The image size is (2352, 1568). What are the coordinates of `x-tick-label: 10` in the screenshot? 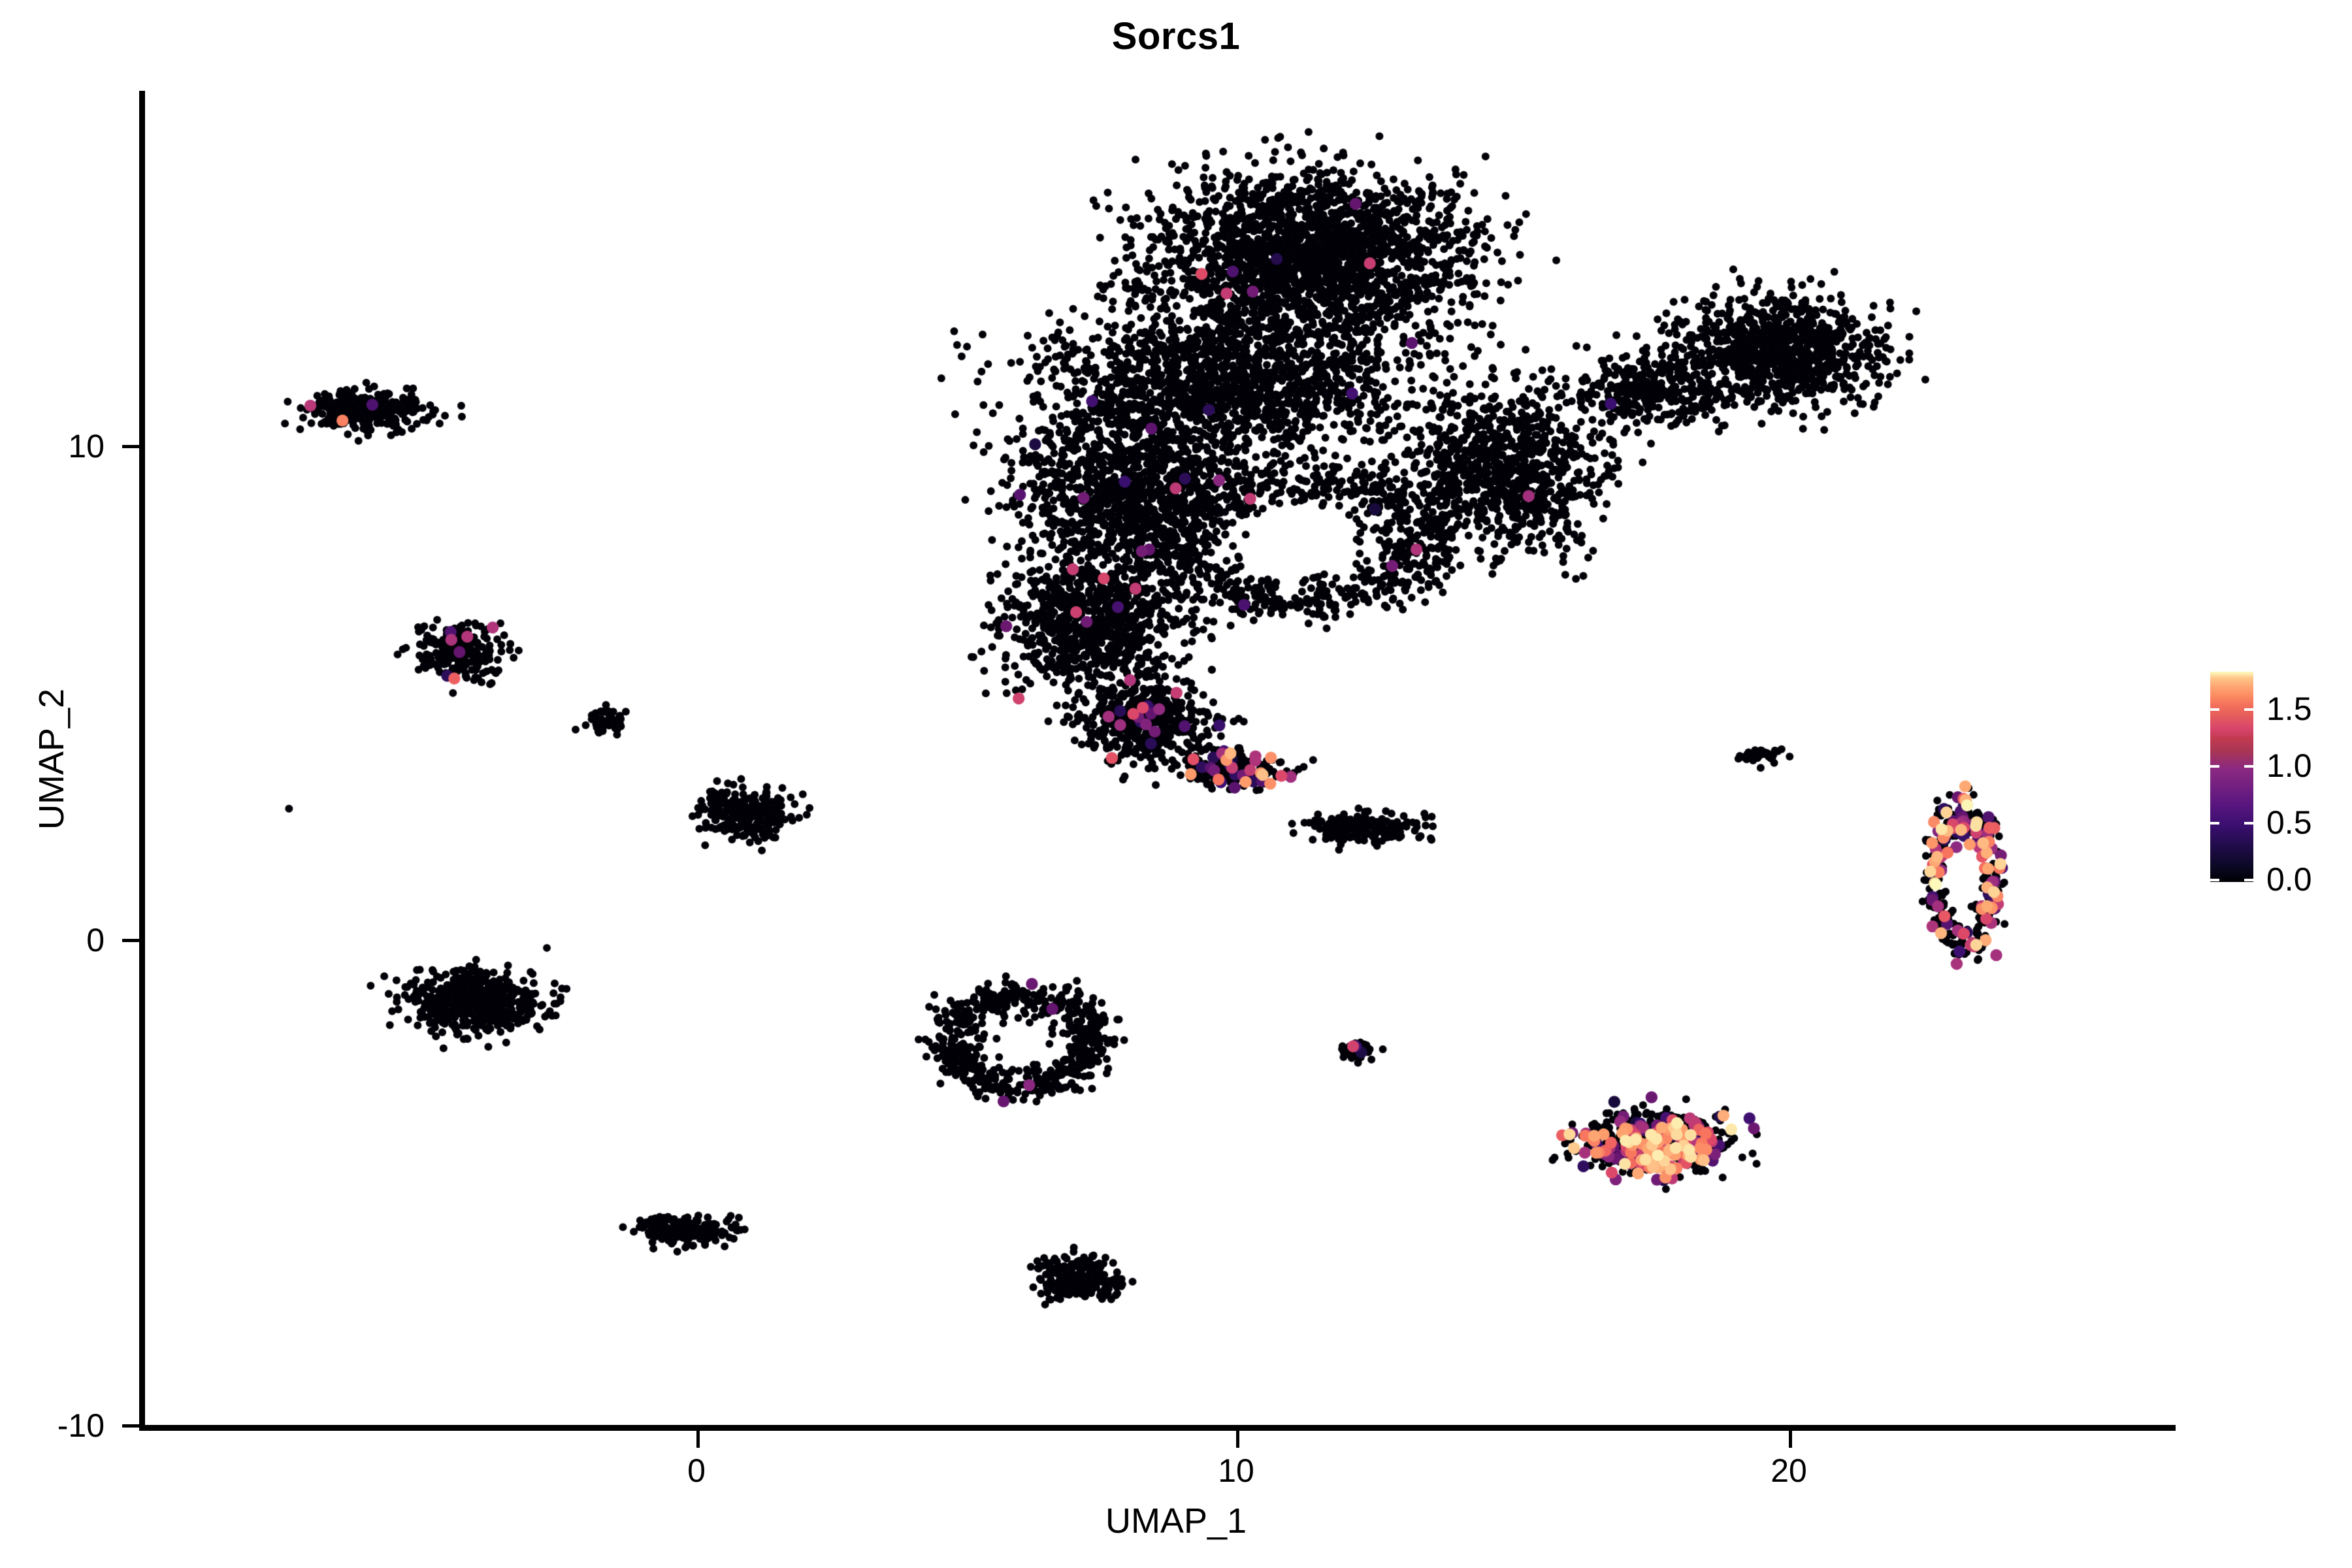 It's located at (1236, 1470).